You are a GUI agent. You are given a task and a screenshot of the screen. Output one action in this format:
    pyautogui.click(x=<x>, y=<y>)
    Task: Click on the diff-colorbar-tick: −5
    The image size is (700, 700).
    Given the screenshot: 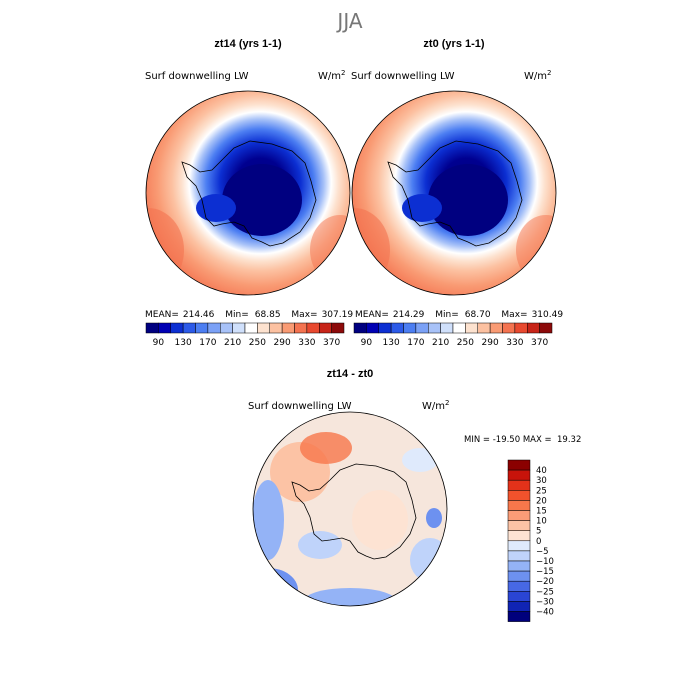 What is the action you would take?
    pyautogui.click(x=542, y=552)
    